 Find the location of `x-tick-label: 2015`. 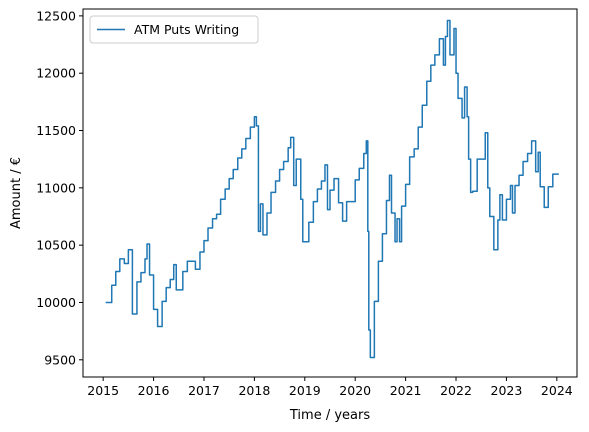

x-tick-label: 2015 is located at coordinates (103, 390).